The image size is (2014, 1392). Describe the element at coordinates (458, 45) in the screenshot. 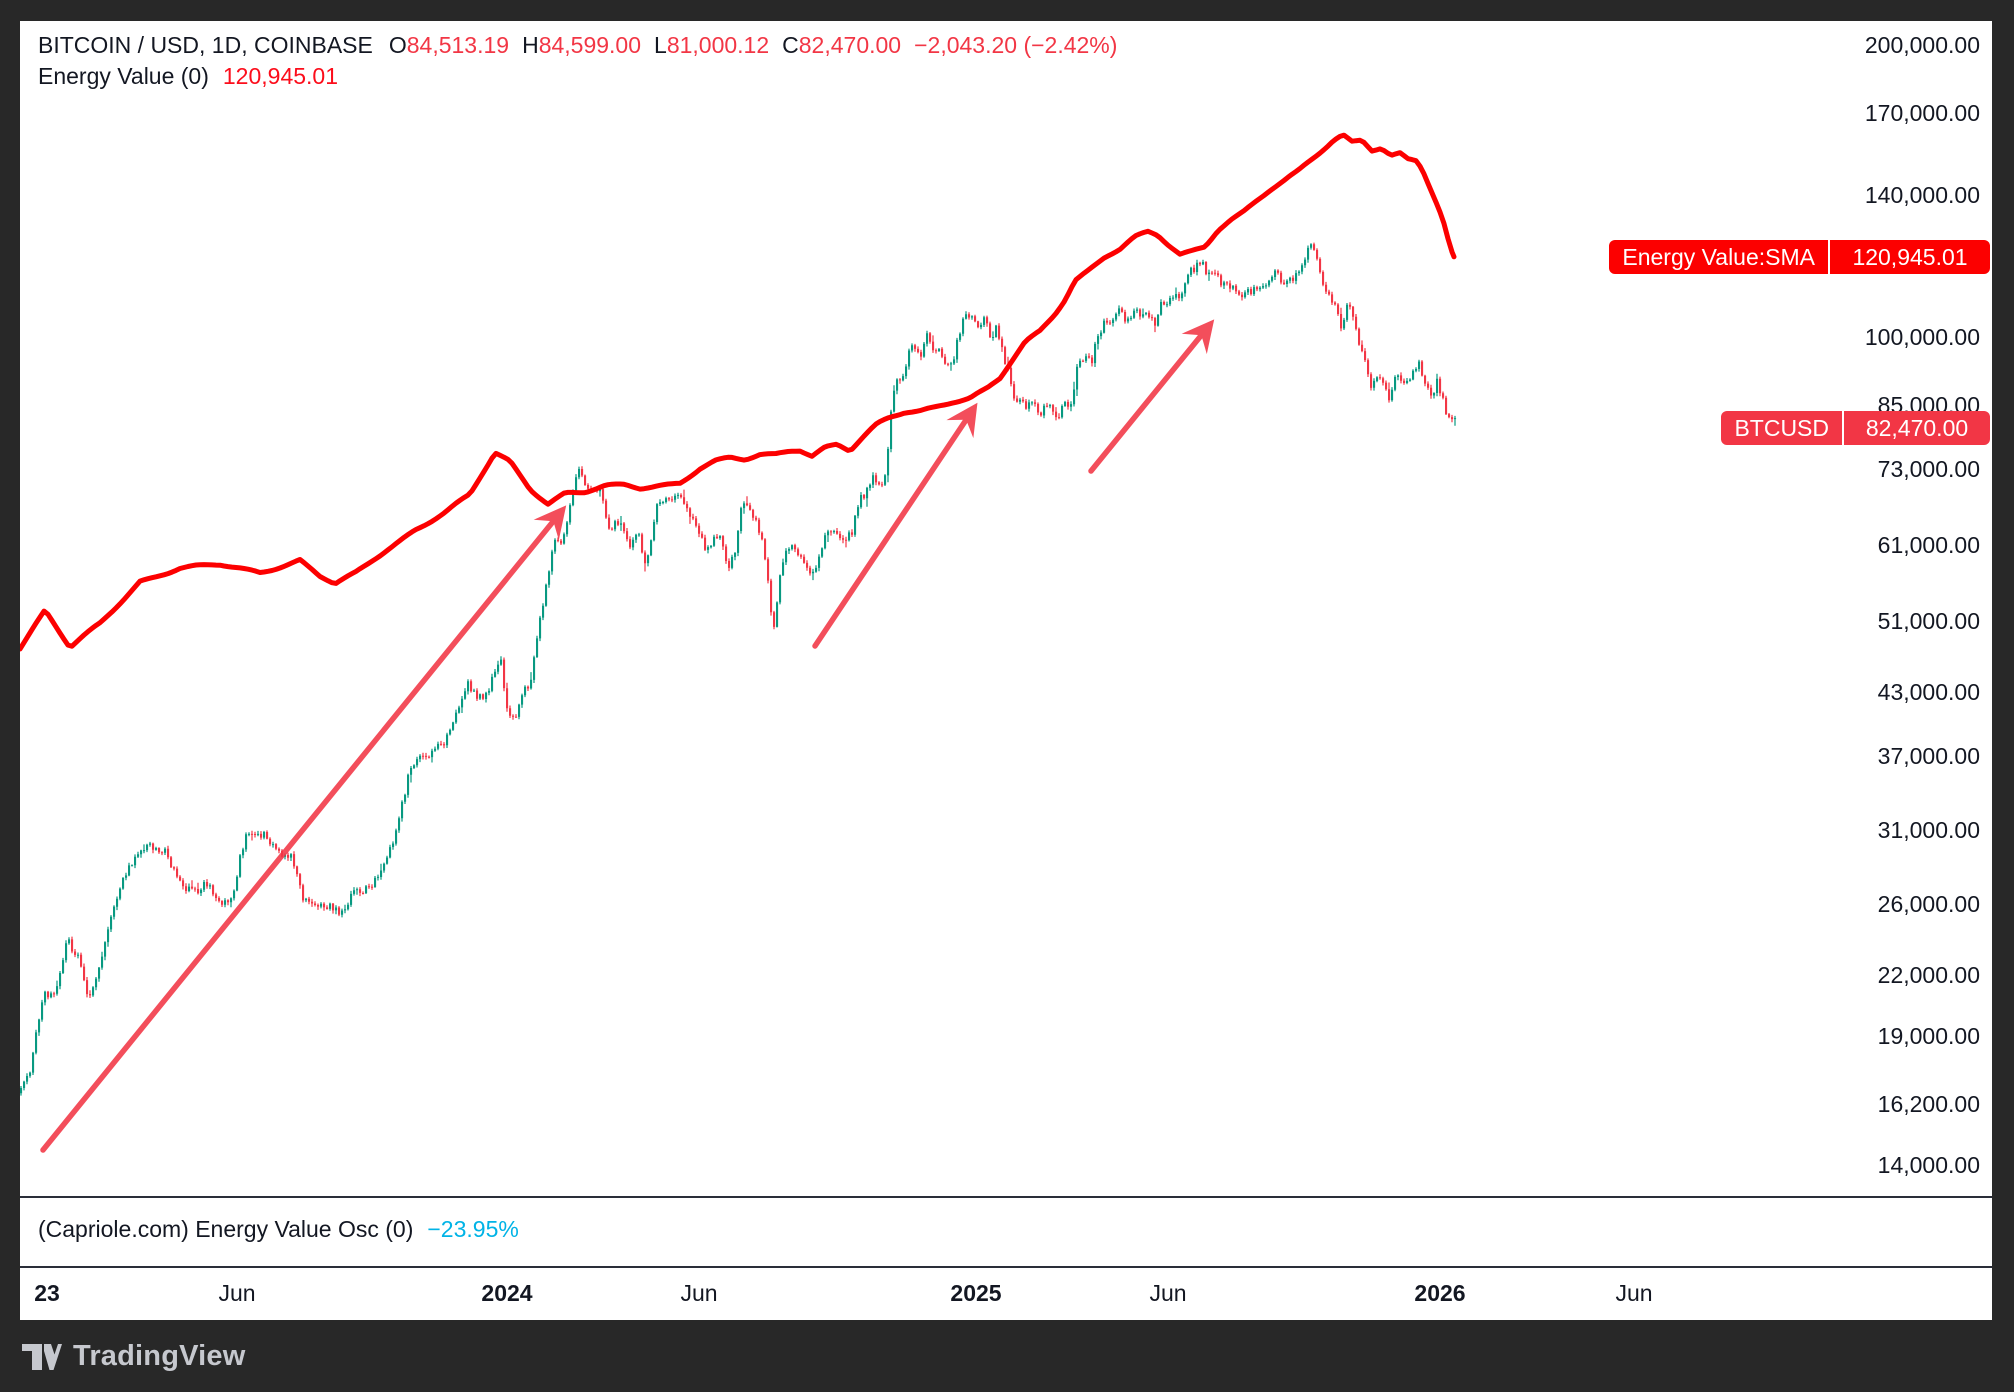

I see `open-value: 84,513.19` at that location.